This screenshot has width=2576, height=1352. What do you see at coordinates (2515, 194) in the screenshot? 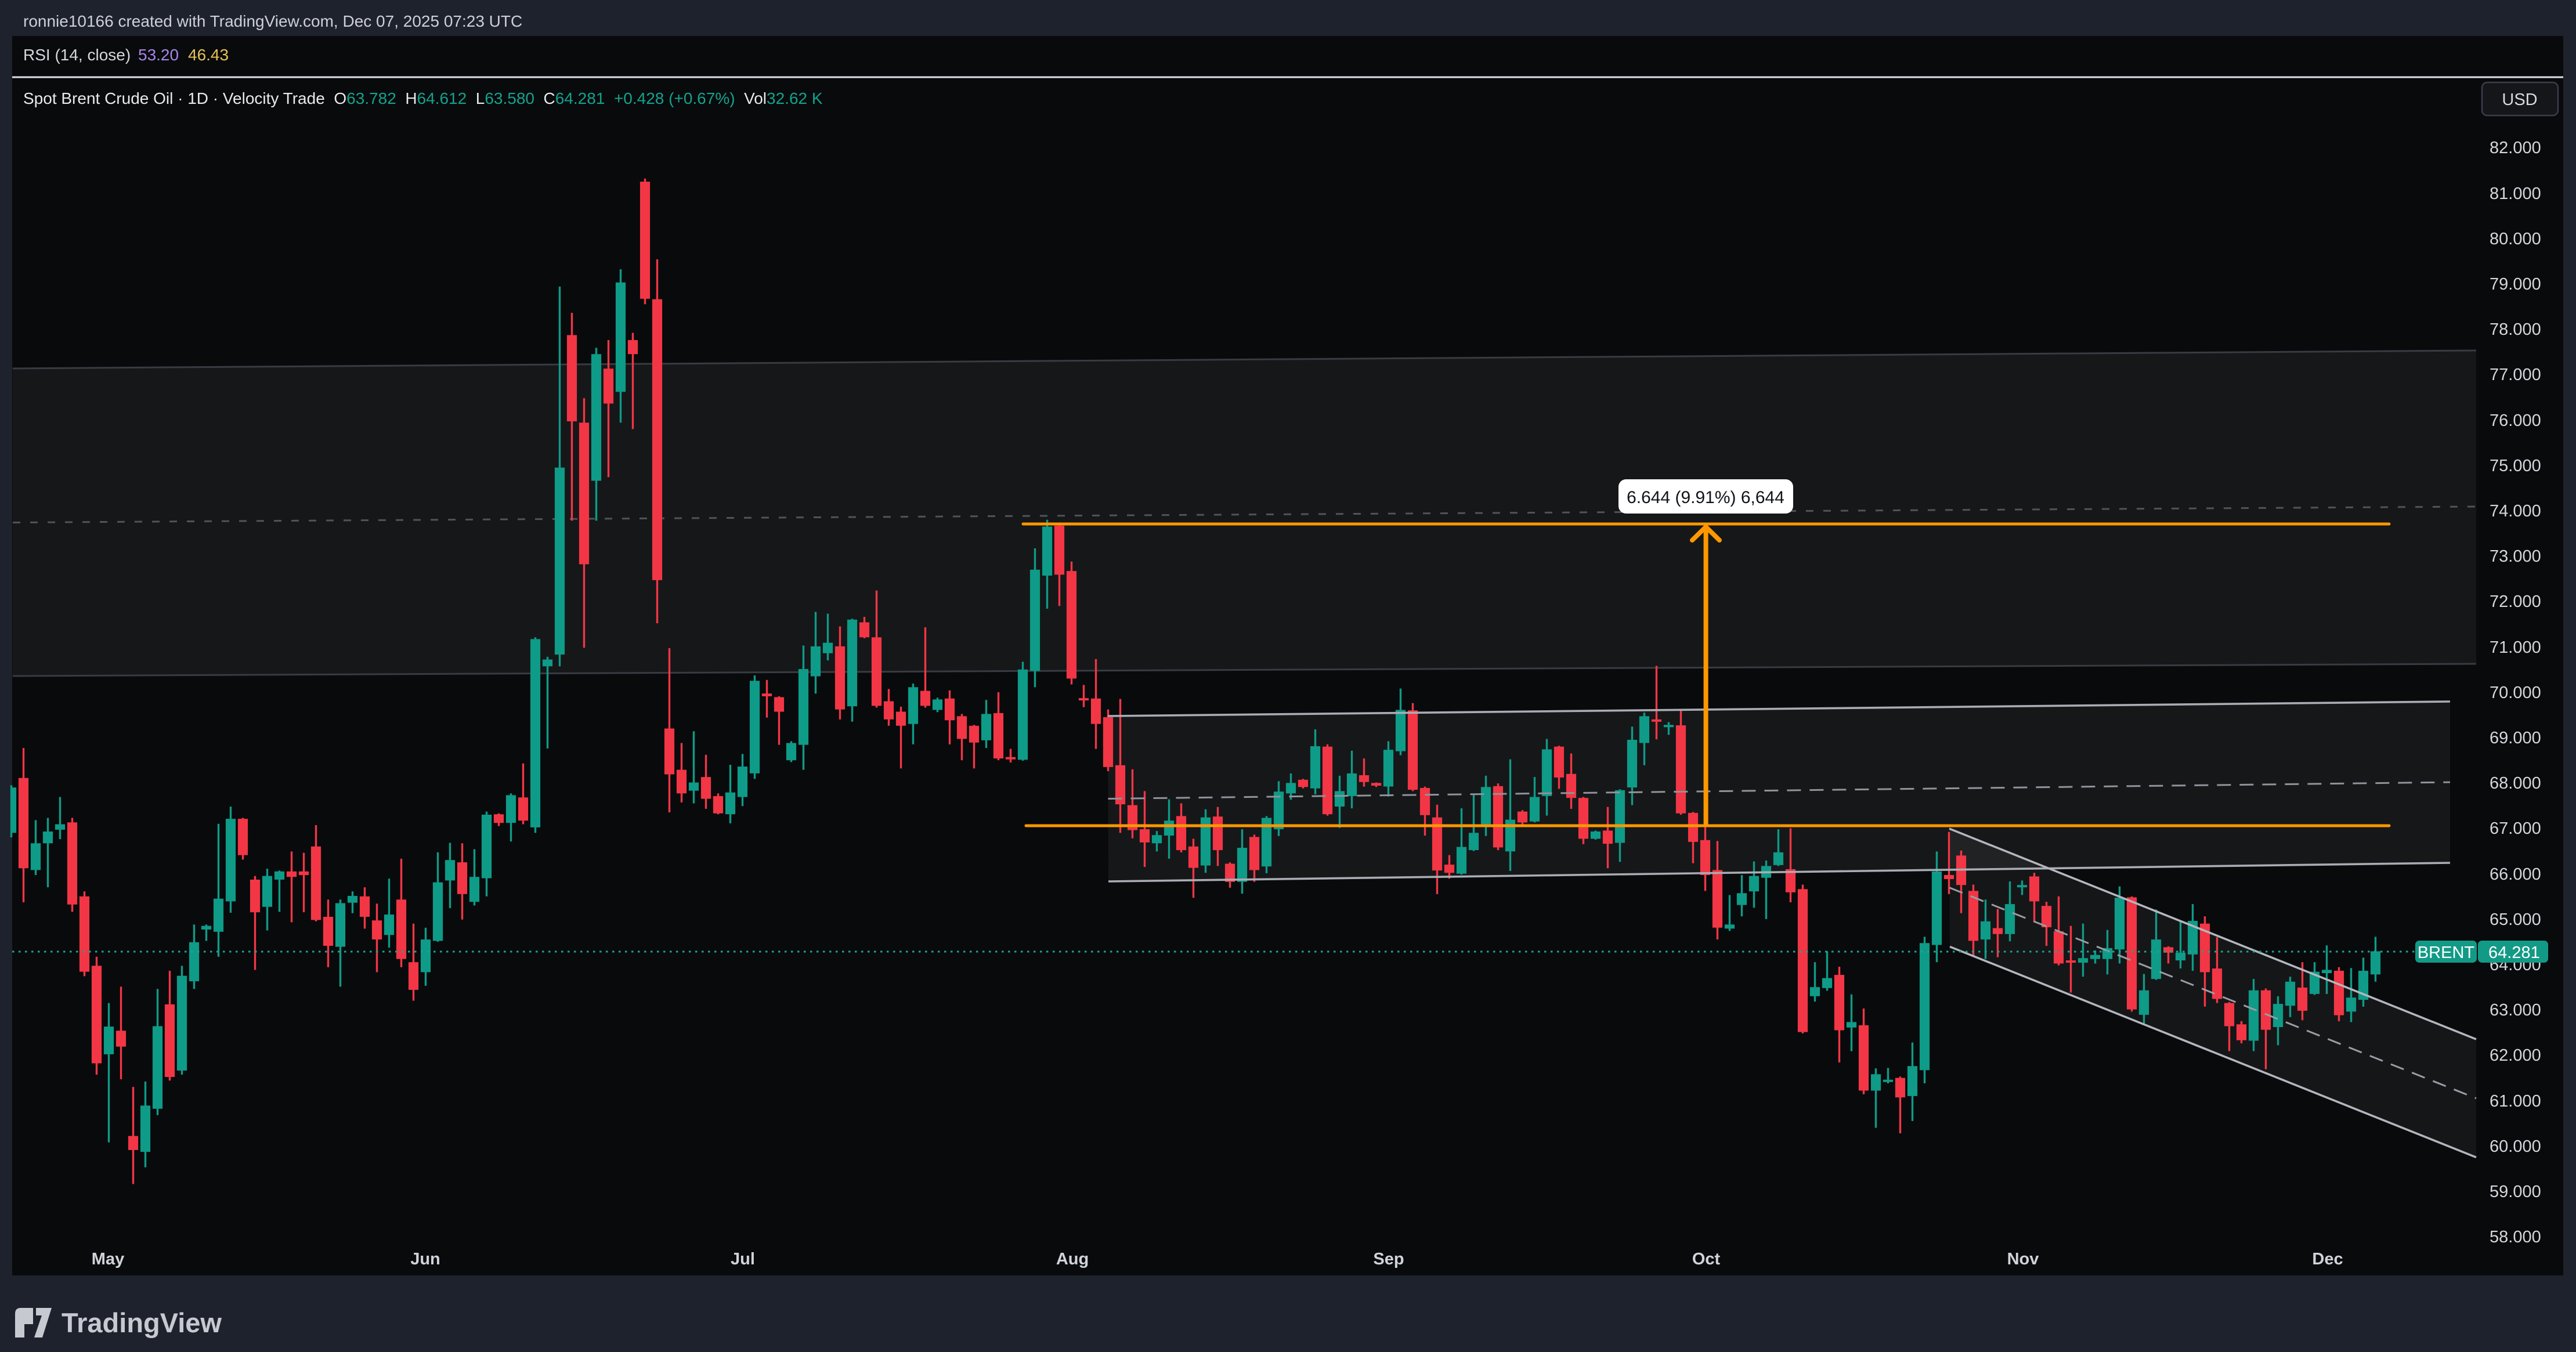
I see `svg-text: 81.000` at bounding box center [2515, 194].